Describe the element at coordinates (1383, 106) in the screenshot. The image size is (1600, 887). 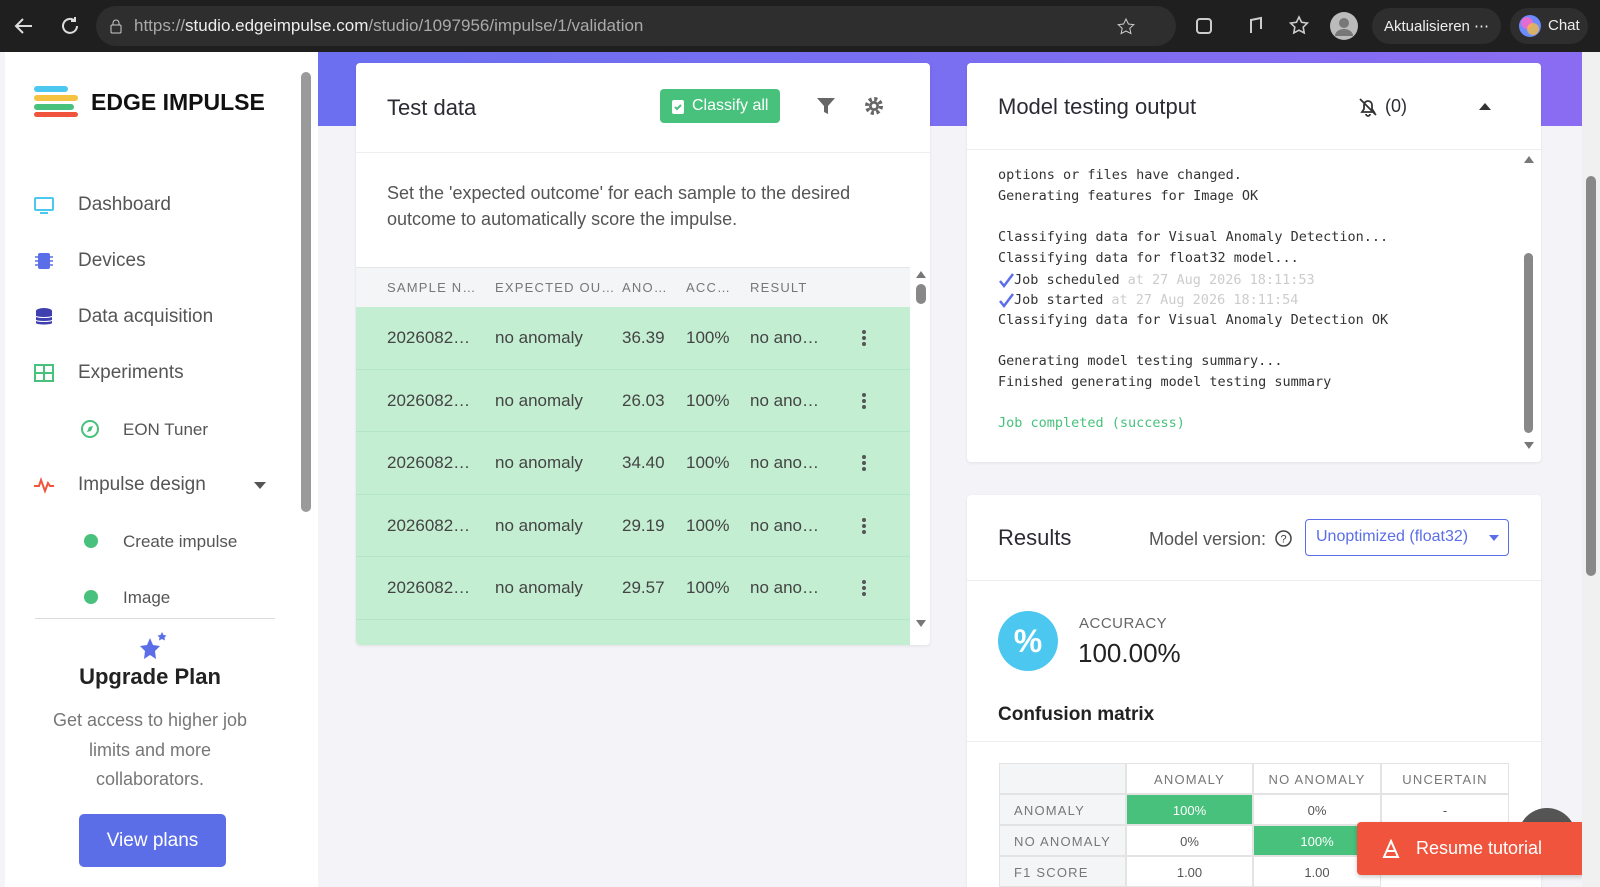
I see `notifications-toggle: (0)` at that location.